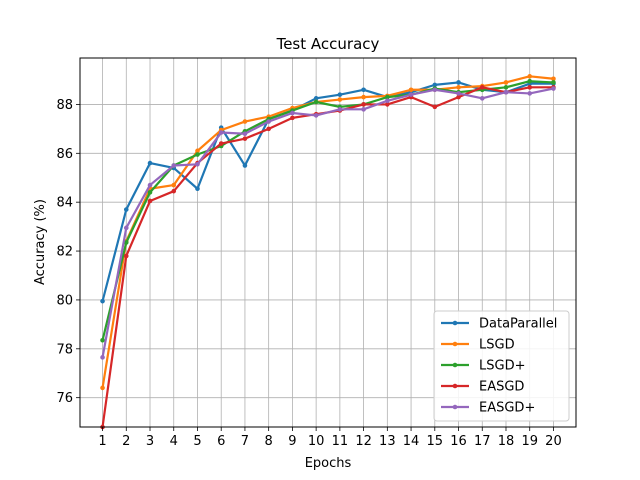 The image size is (640, 480). I want to click on legend-label-lsgd-plus: LSGD+, so click(502, 366).